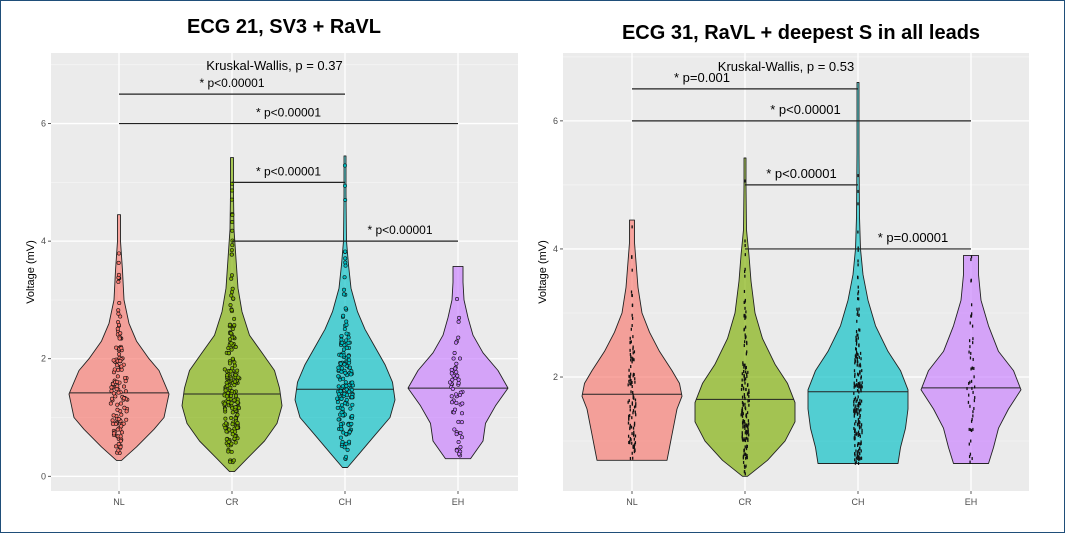 This screenshot has width=1065, height=534. What do you see at coordinates (971, 359) in the screenshot?
I see `data-points-eh` at bounding box center [971, 359].